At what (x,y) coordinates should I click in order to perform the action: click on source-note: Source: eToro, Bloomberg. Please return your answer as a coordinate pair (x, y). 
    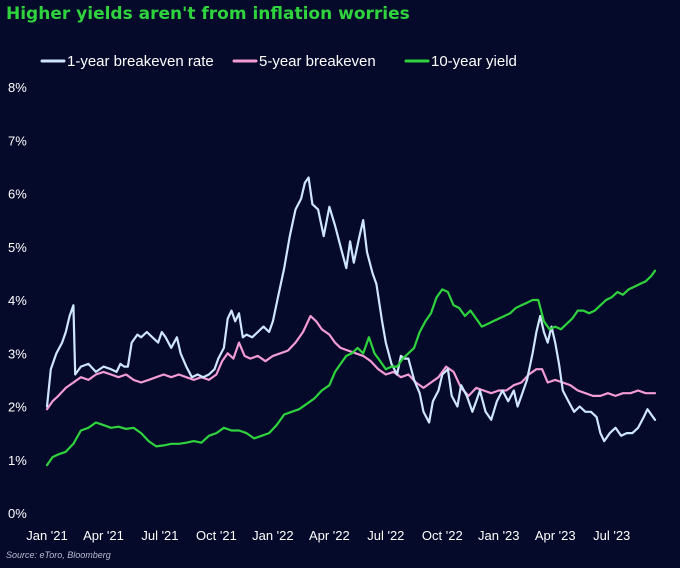
    Looking at the image, I should click on (58, 555).